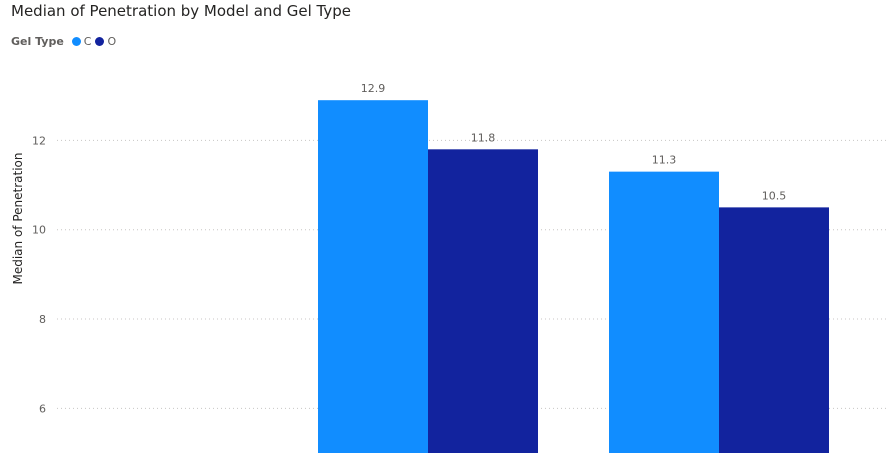 The image size is (887, 453). I want to click on legend-label-o: O, so click(112, 41).